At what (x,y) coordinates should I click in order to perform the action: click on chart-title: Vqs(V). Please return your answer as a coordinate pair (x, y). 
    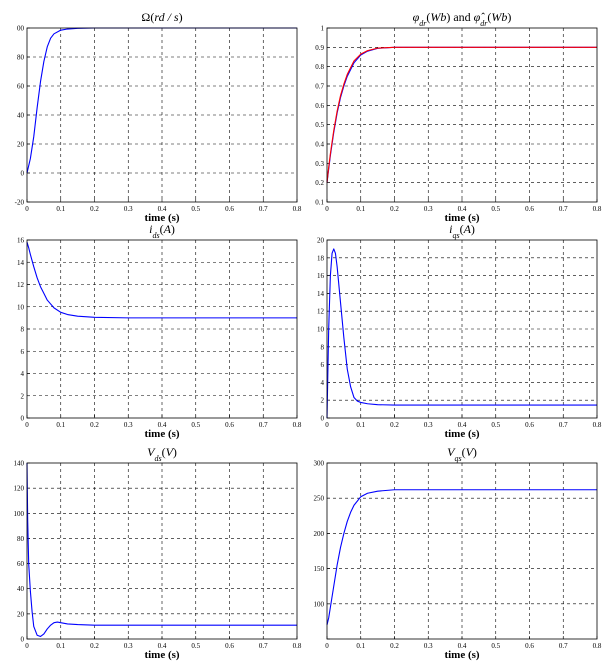
    Looking at the image, I should click on (462, 454).